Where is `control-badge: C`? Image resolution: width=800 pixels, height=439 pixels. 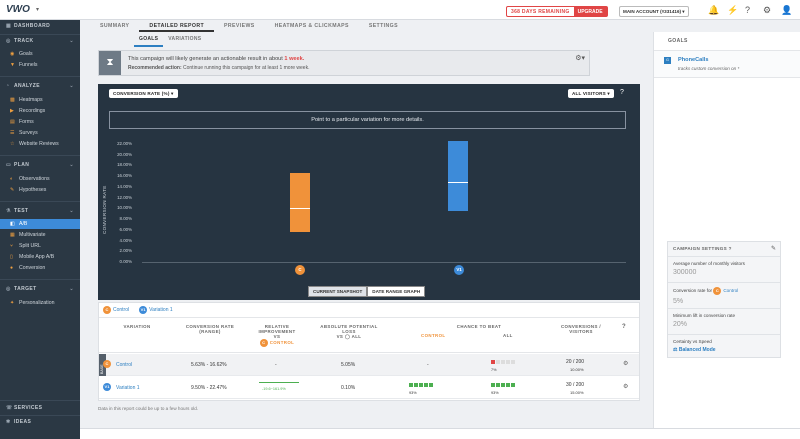
control-badge: C is located at coordinates (717, 291).